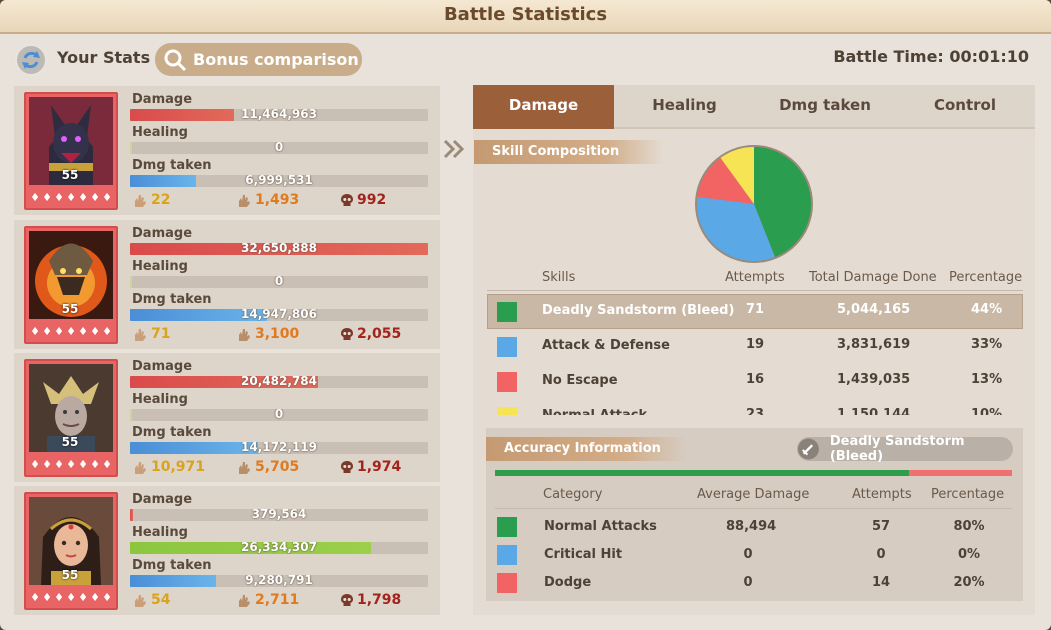 The height and width of the screenshot is (630, 1051). I want to click on counter-b: 3,100, so click(267, 334).